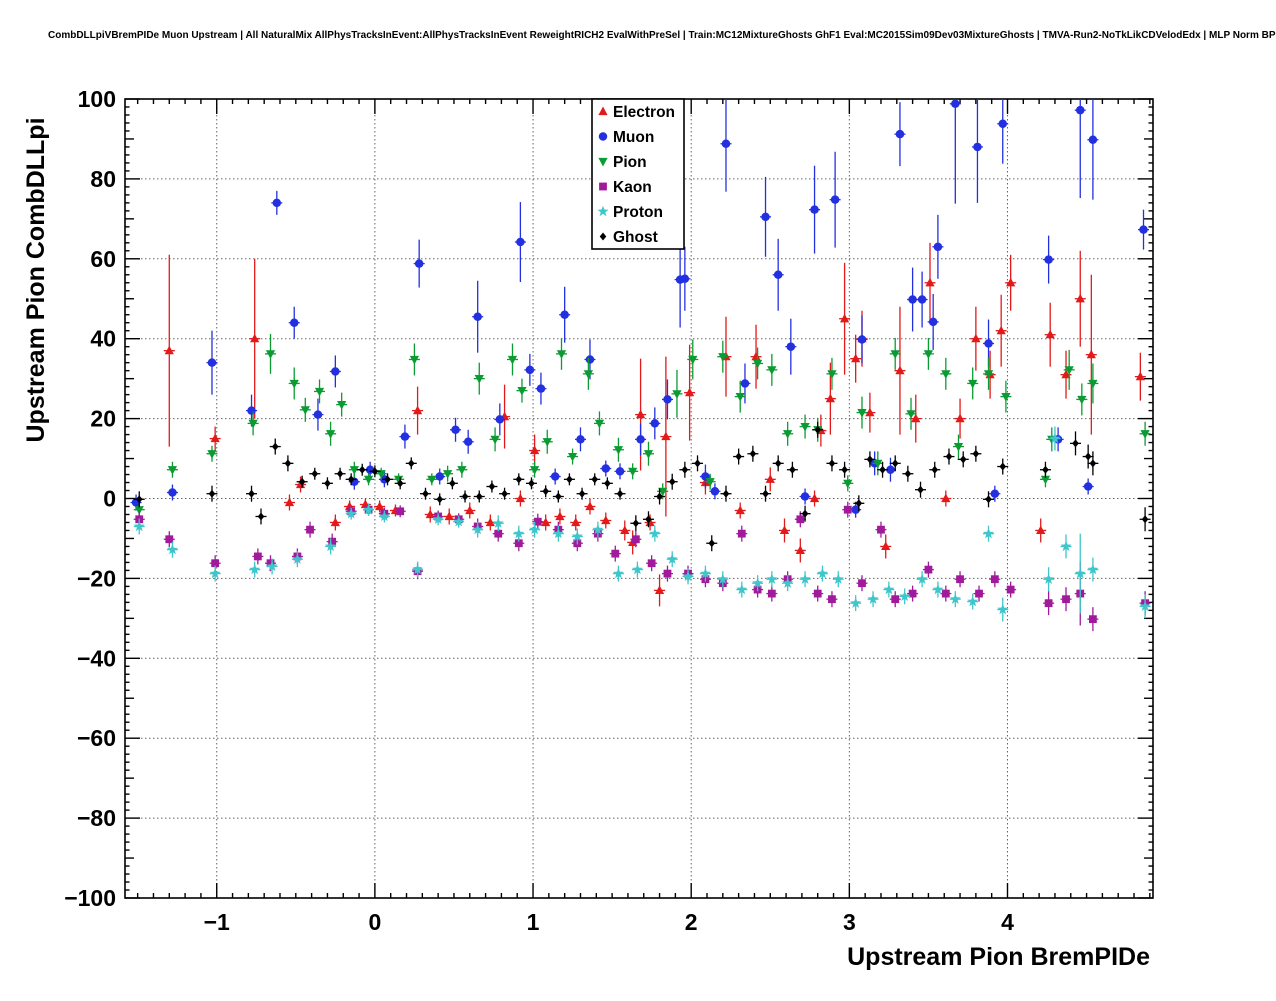  What do you see at coordinates (691, 922) in the screenshot?
I see `x-tick-label: 2` at bounding box center [691, 922].